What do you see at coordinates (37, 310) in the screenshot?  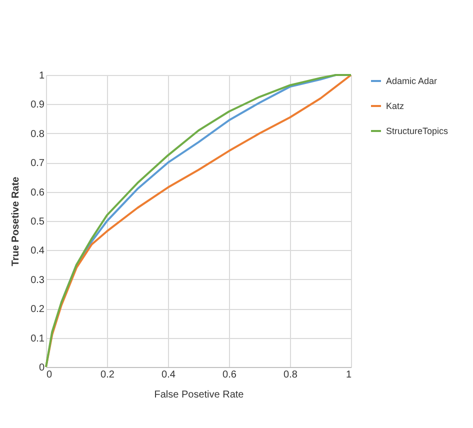 I see `y-tick-label: 0.2` at bounding box center [37, 310].